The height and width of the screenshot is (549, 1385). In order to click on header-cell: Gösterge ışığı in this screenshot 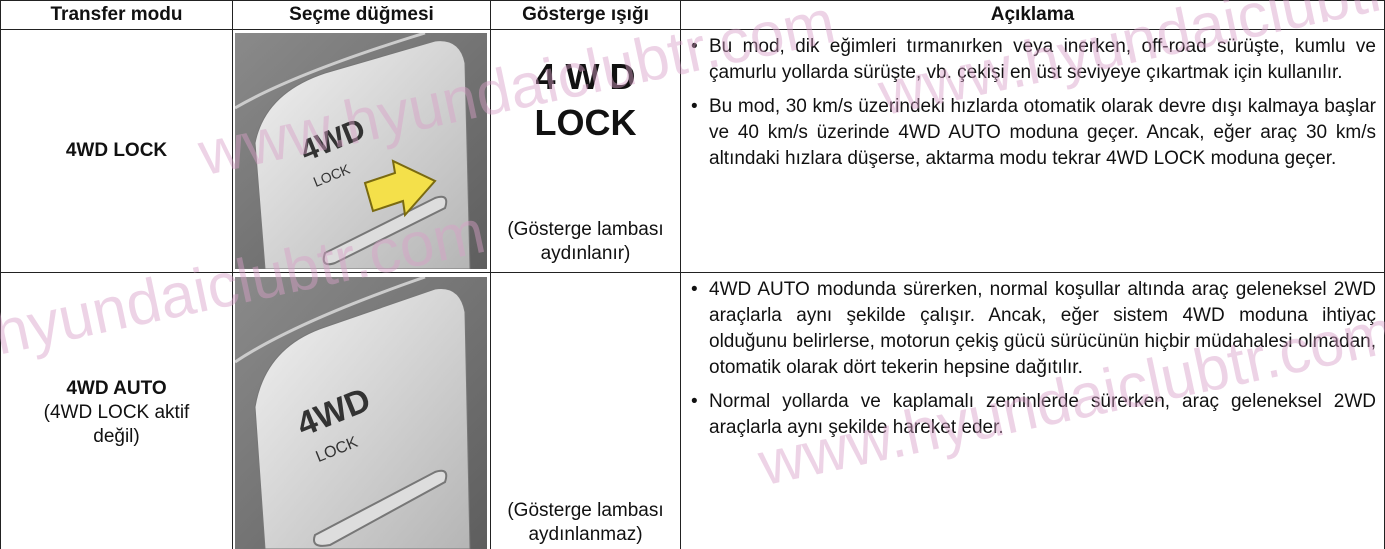, I will do `click(585, 15)`.